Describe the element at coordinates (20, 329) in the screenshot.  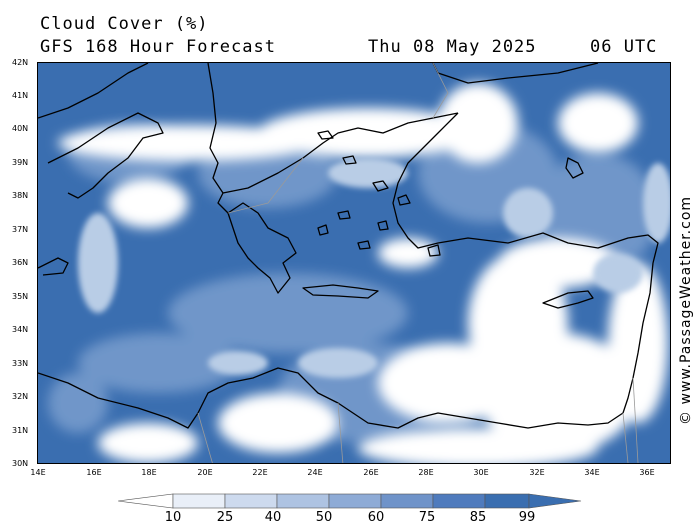
I see `lat-label: 34N` at that location.